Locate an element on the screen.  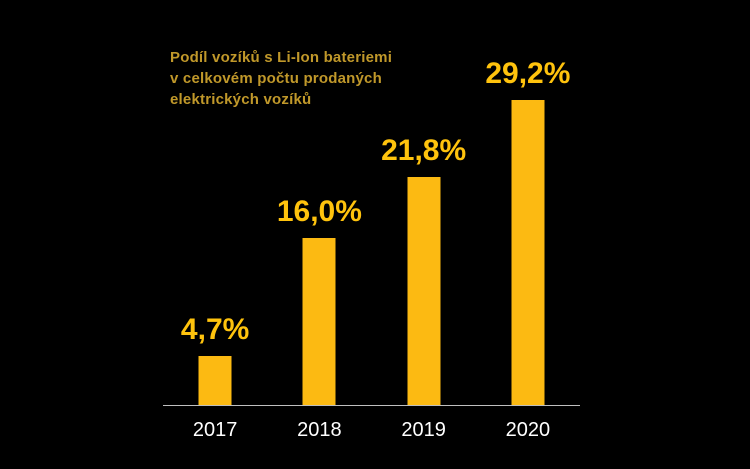
x-tick-label-2017: 2017 is located at coordinates (215, 430).